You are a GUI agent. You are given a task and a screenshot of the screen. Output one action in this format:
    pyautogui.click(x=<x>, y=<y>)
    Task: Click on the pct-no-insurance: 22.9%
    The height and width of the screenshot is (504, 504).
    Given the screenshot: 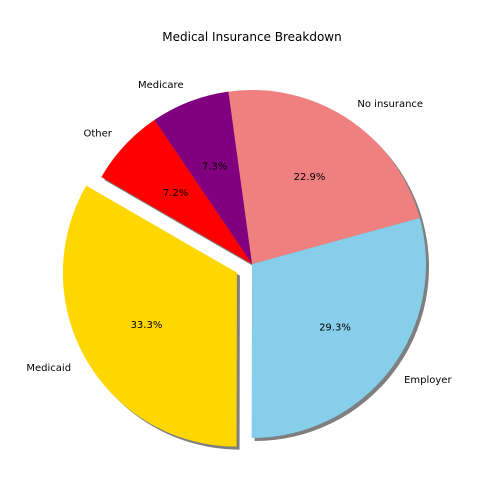 What is the action you would take?
    pyautogui.click(x=310, y=177)
    